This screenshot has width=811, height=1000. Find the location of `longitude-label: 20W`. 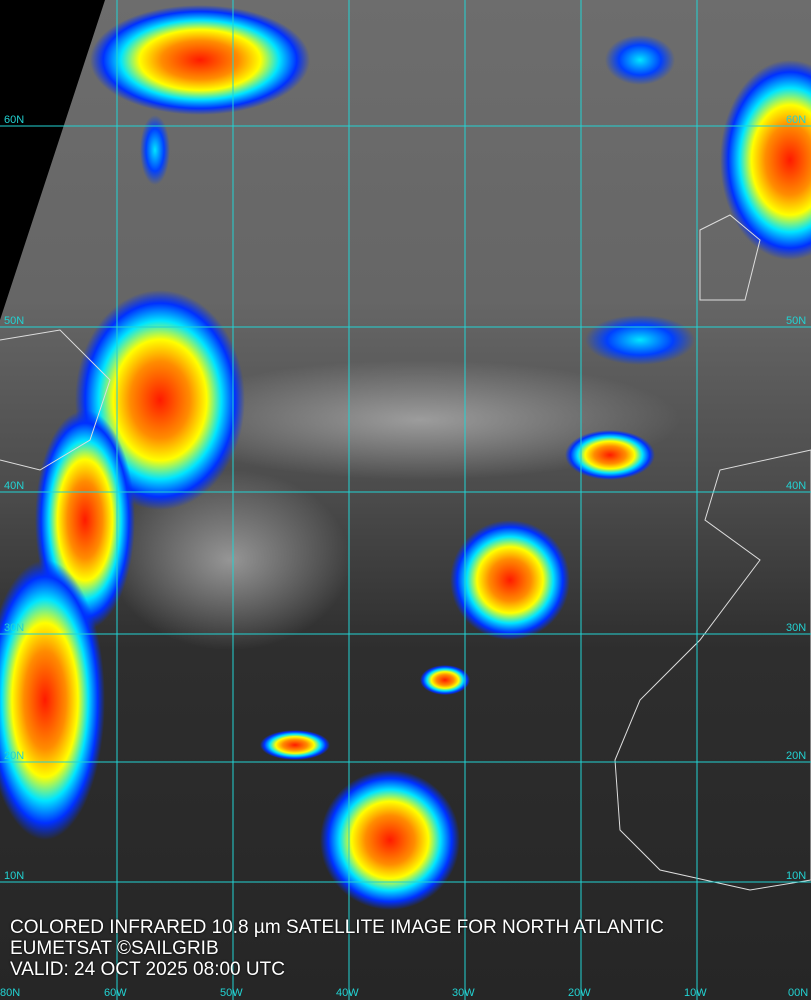

longitude-label: 20W is located at coordinates (579, 993).